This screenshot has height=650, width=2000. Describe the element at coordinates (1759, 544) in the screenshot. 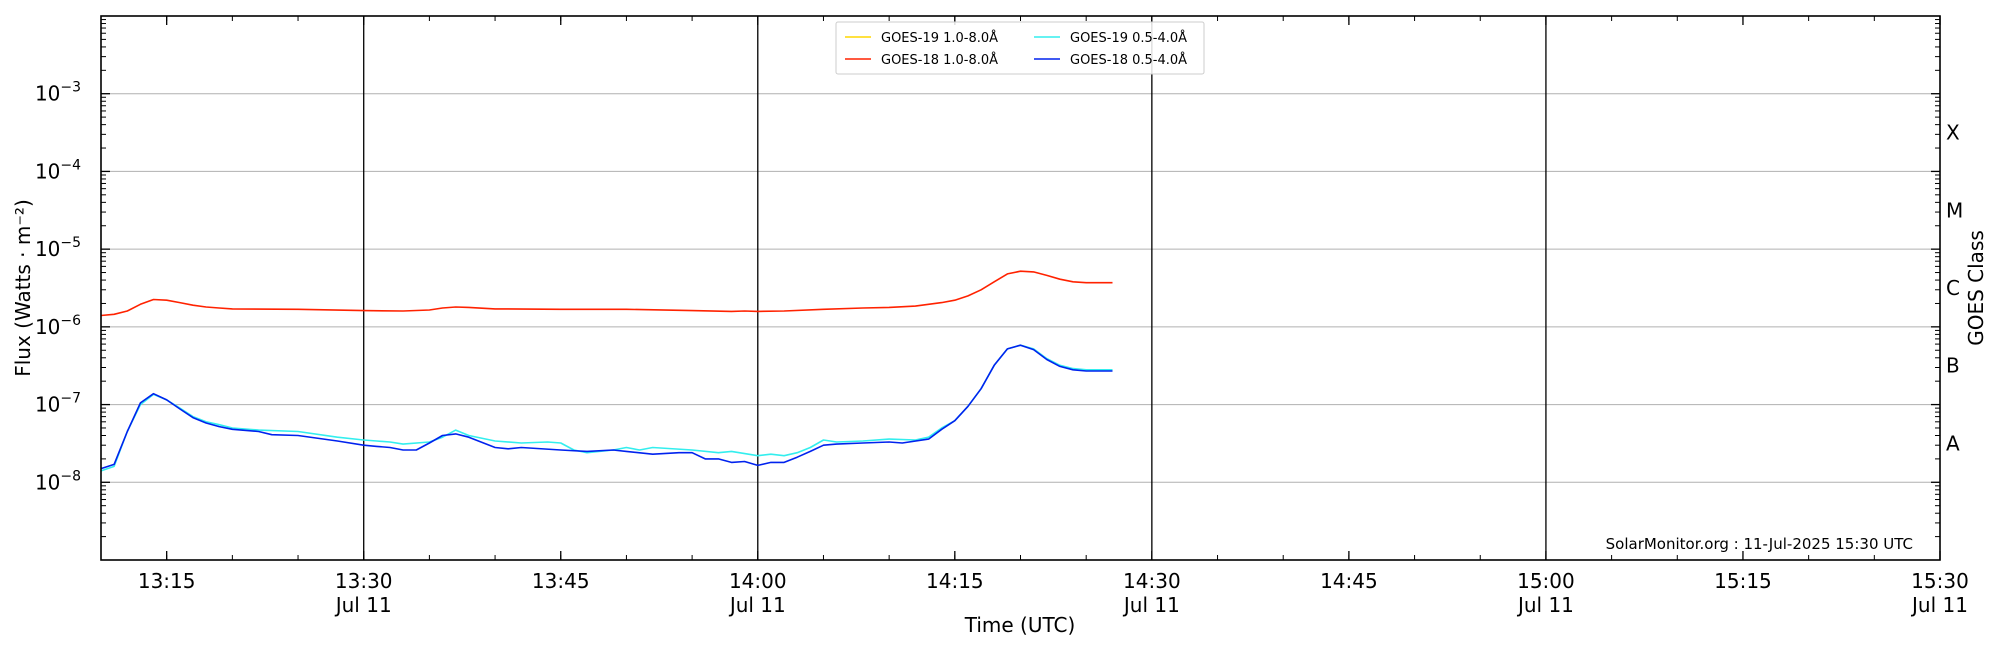

I see `watermark: SolarMonitor.org : 11-Jul-2025 15:30 UTC` at that location.